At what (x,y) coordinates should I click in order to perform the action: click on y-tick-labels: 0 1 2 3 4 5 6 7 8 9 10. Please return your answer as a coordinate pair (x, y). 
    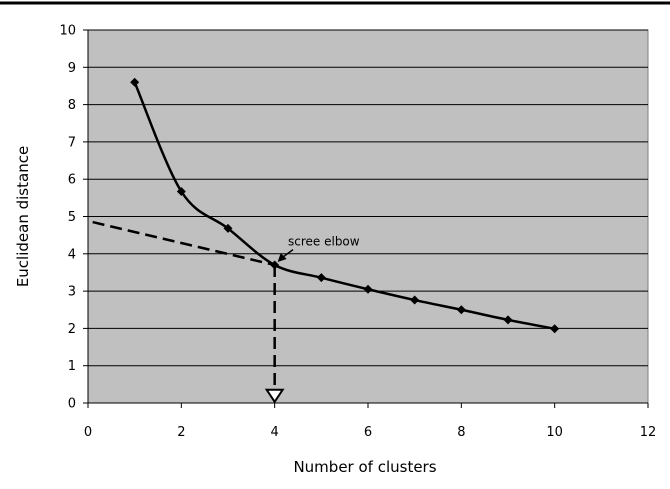
    Looking at the image, I should click on (73, 218).